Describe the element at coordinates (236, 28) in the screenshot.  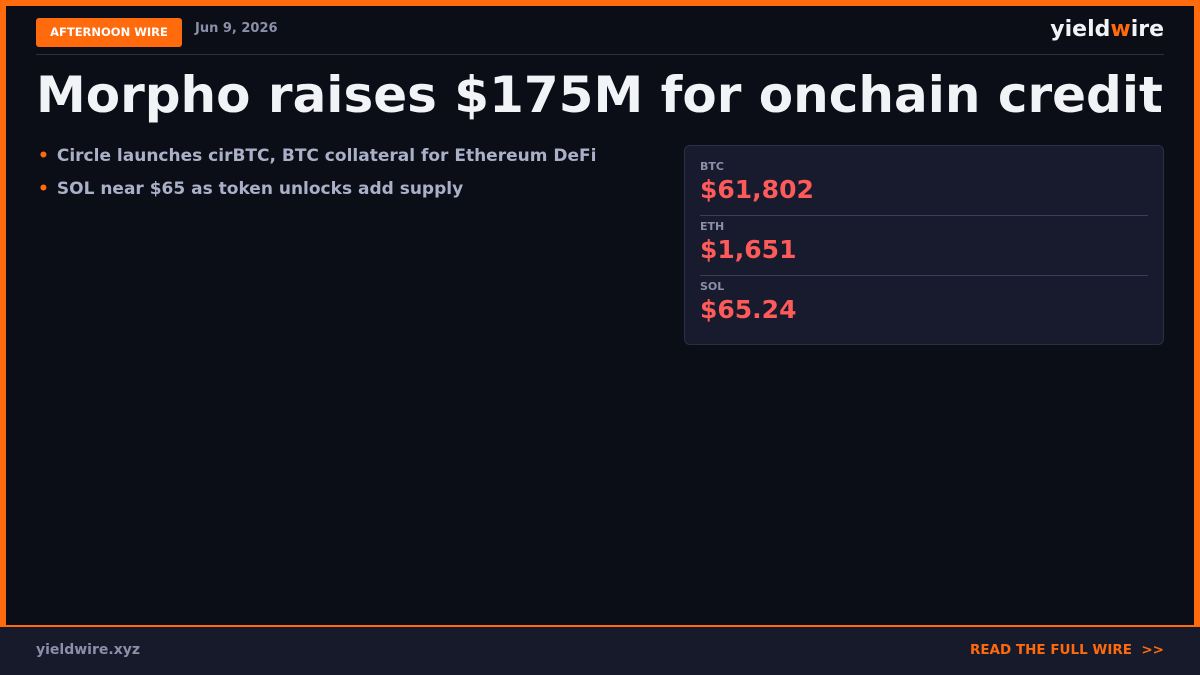
I see `date: Jun 9, 2026` at that location.